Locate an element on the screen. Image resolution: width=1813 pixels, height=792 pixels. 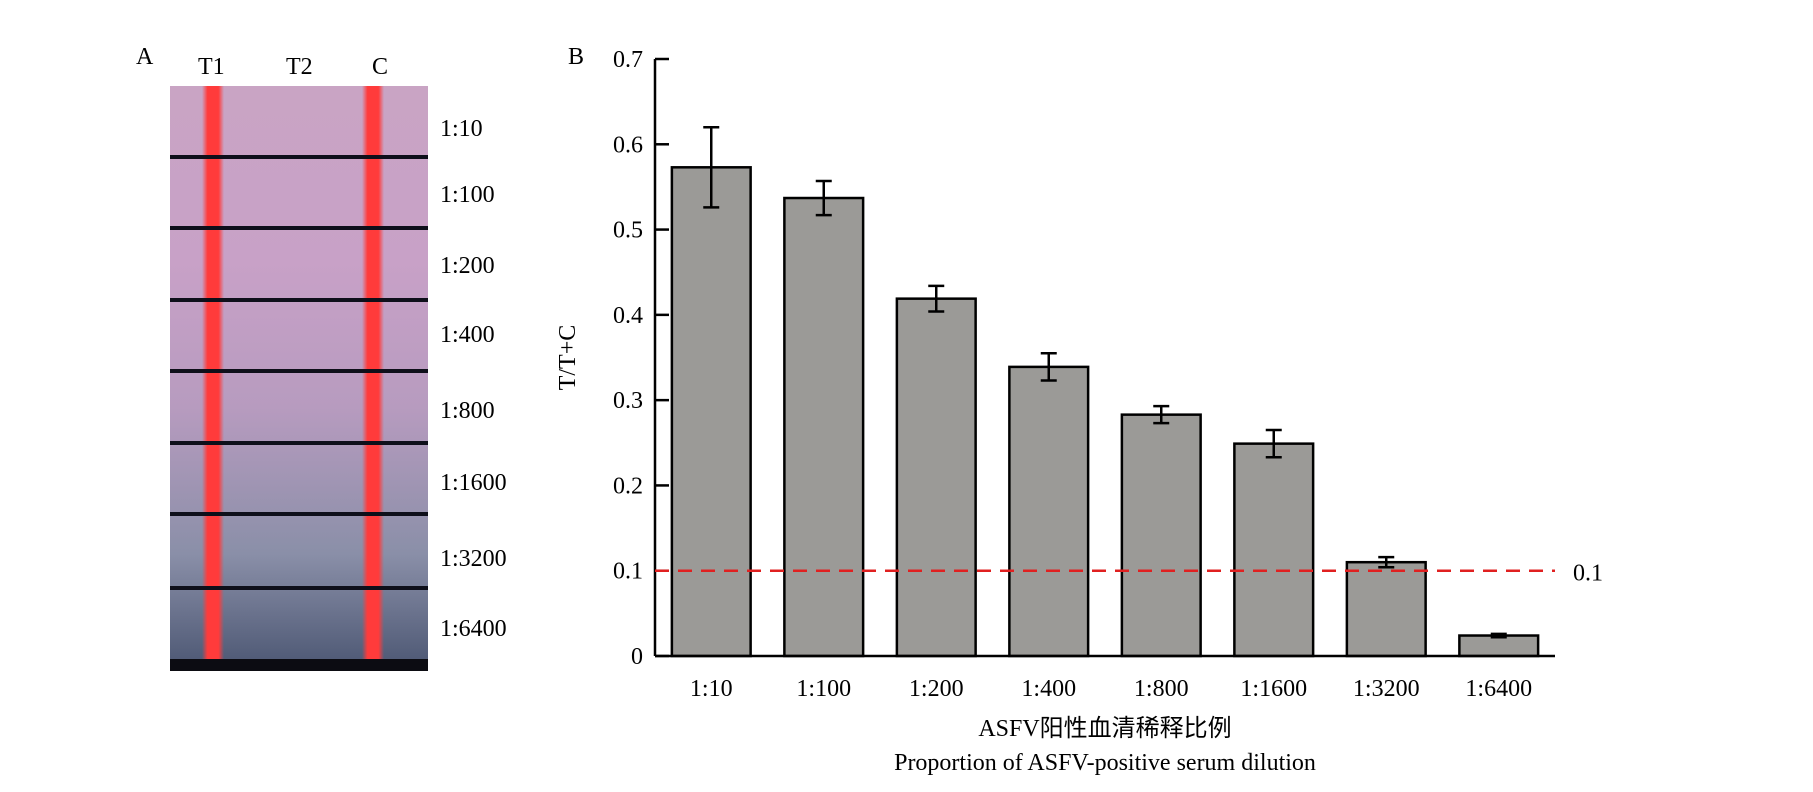
lane-label-t2: T2 is located at coordinates (299, 67).